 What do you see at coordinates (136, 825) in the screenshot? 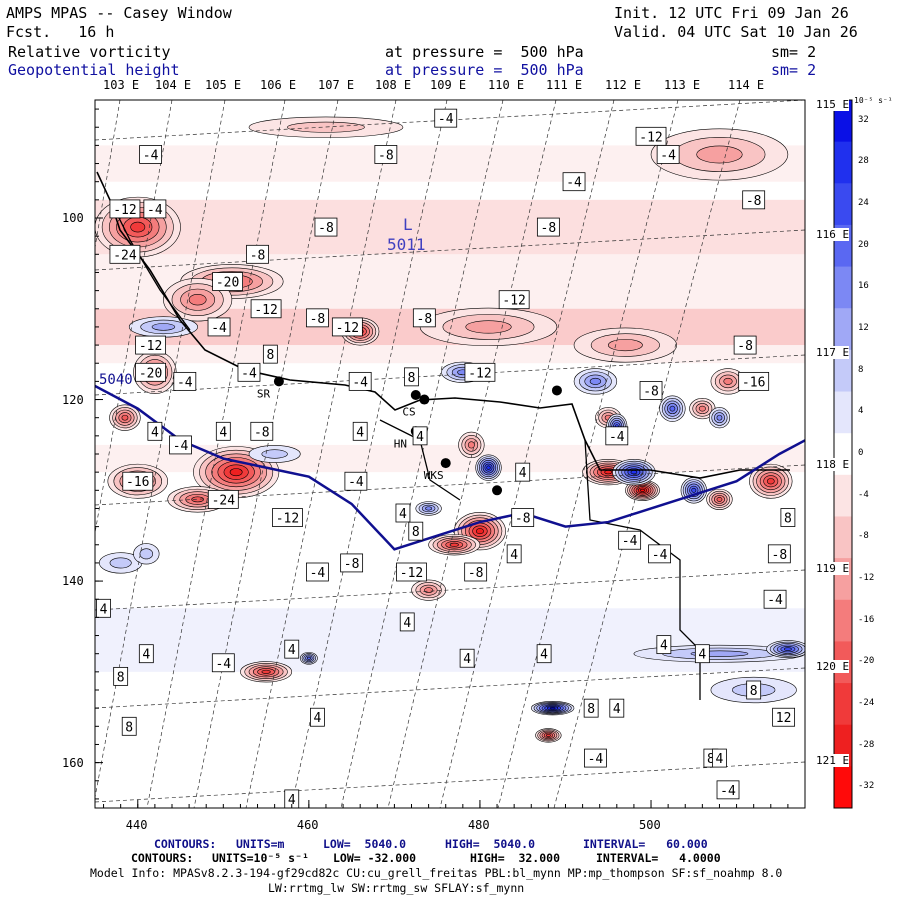
I see `x-axis-tick-label: 440` at bounding box center [136, 825].